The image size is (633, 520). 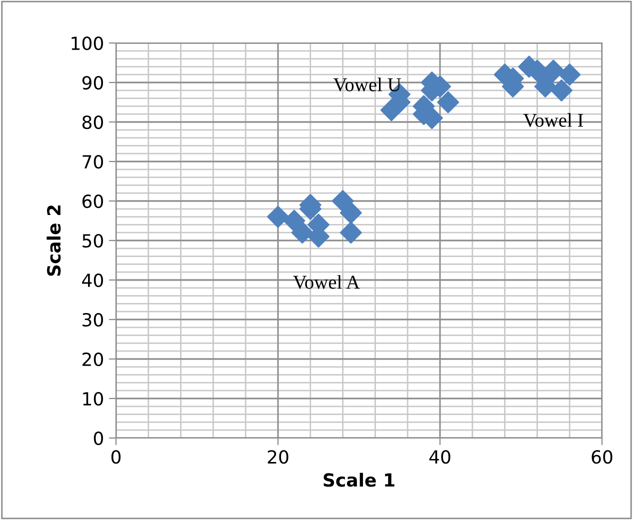 What do you see at coordinates (92, 161) in the screenshot?
I see `y-tick-label: 70` at bounding box center [92, 161].